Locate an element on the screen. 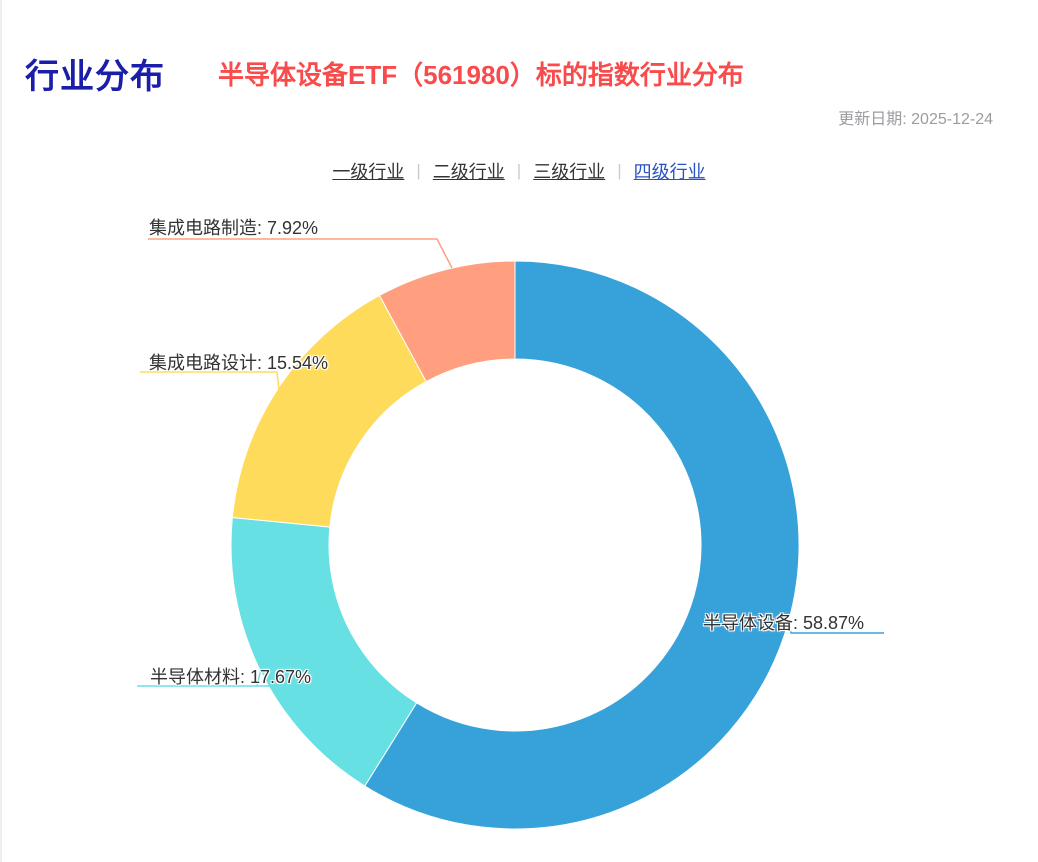 This screenshot has width=1038, height=862. tab-industry-level-2: 二级行业 is located at coordinates (468, 172).